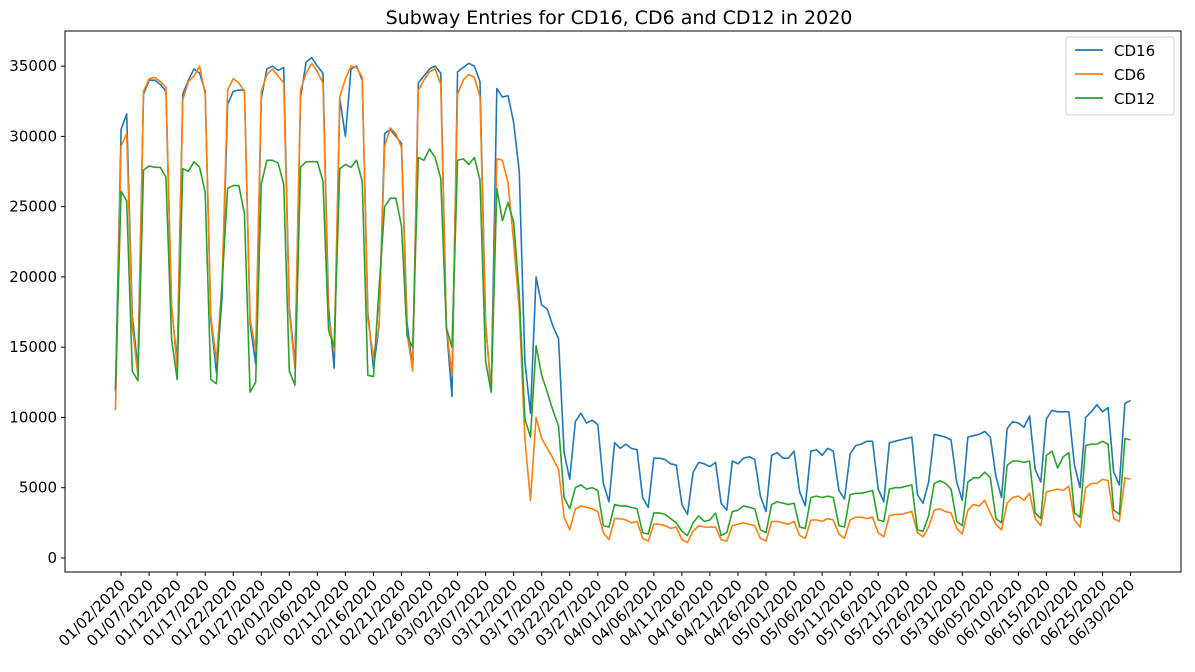 The width and height of the screenshot is (1195, 672). I want to click on legend: CD16 CD6 CD12, so click(1120, 76).